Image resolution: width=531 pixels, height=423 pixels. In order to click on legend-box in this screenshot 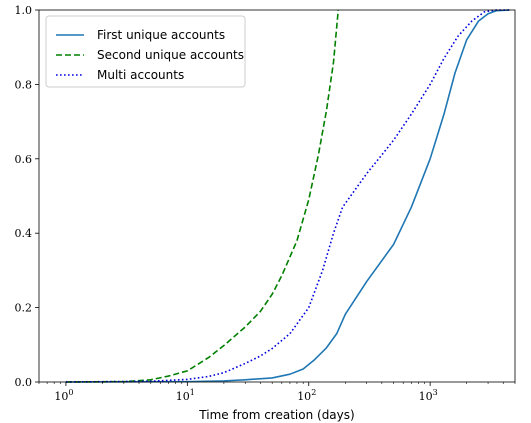, I will do `click(145, 51)`.